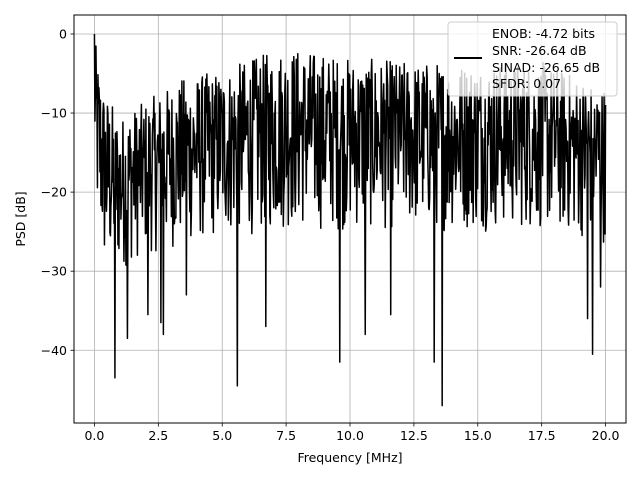 This screenshot has width=640, height=480. What do you see at coordinates (222, 435) in the screenshot?
I see `x-tick-label: 5.0` at bounding box center [222, 435].